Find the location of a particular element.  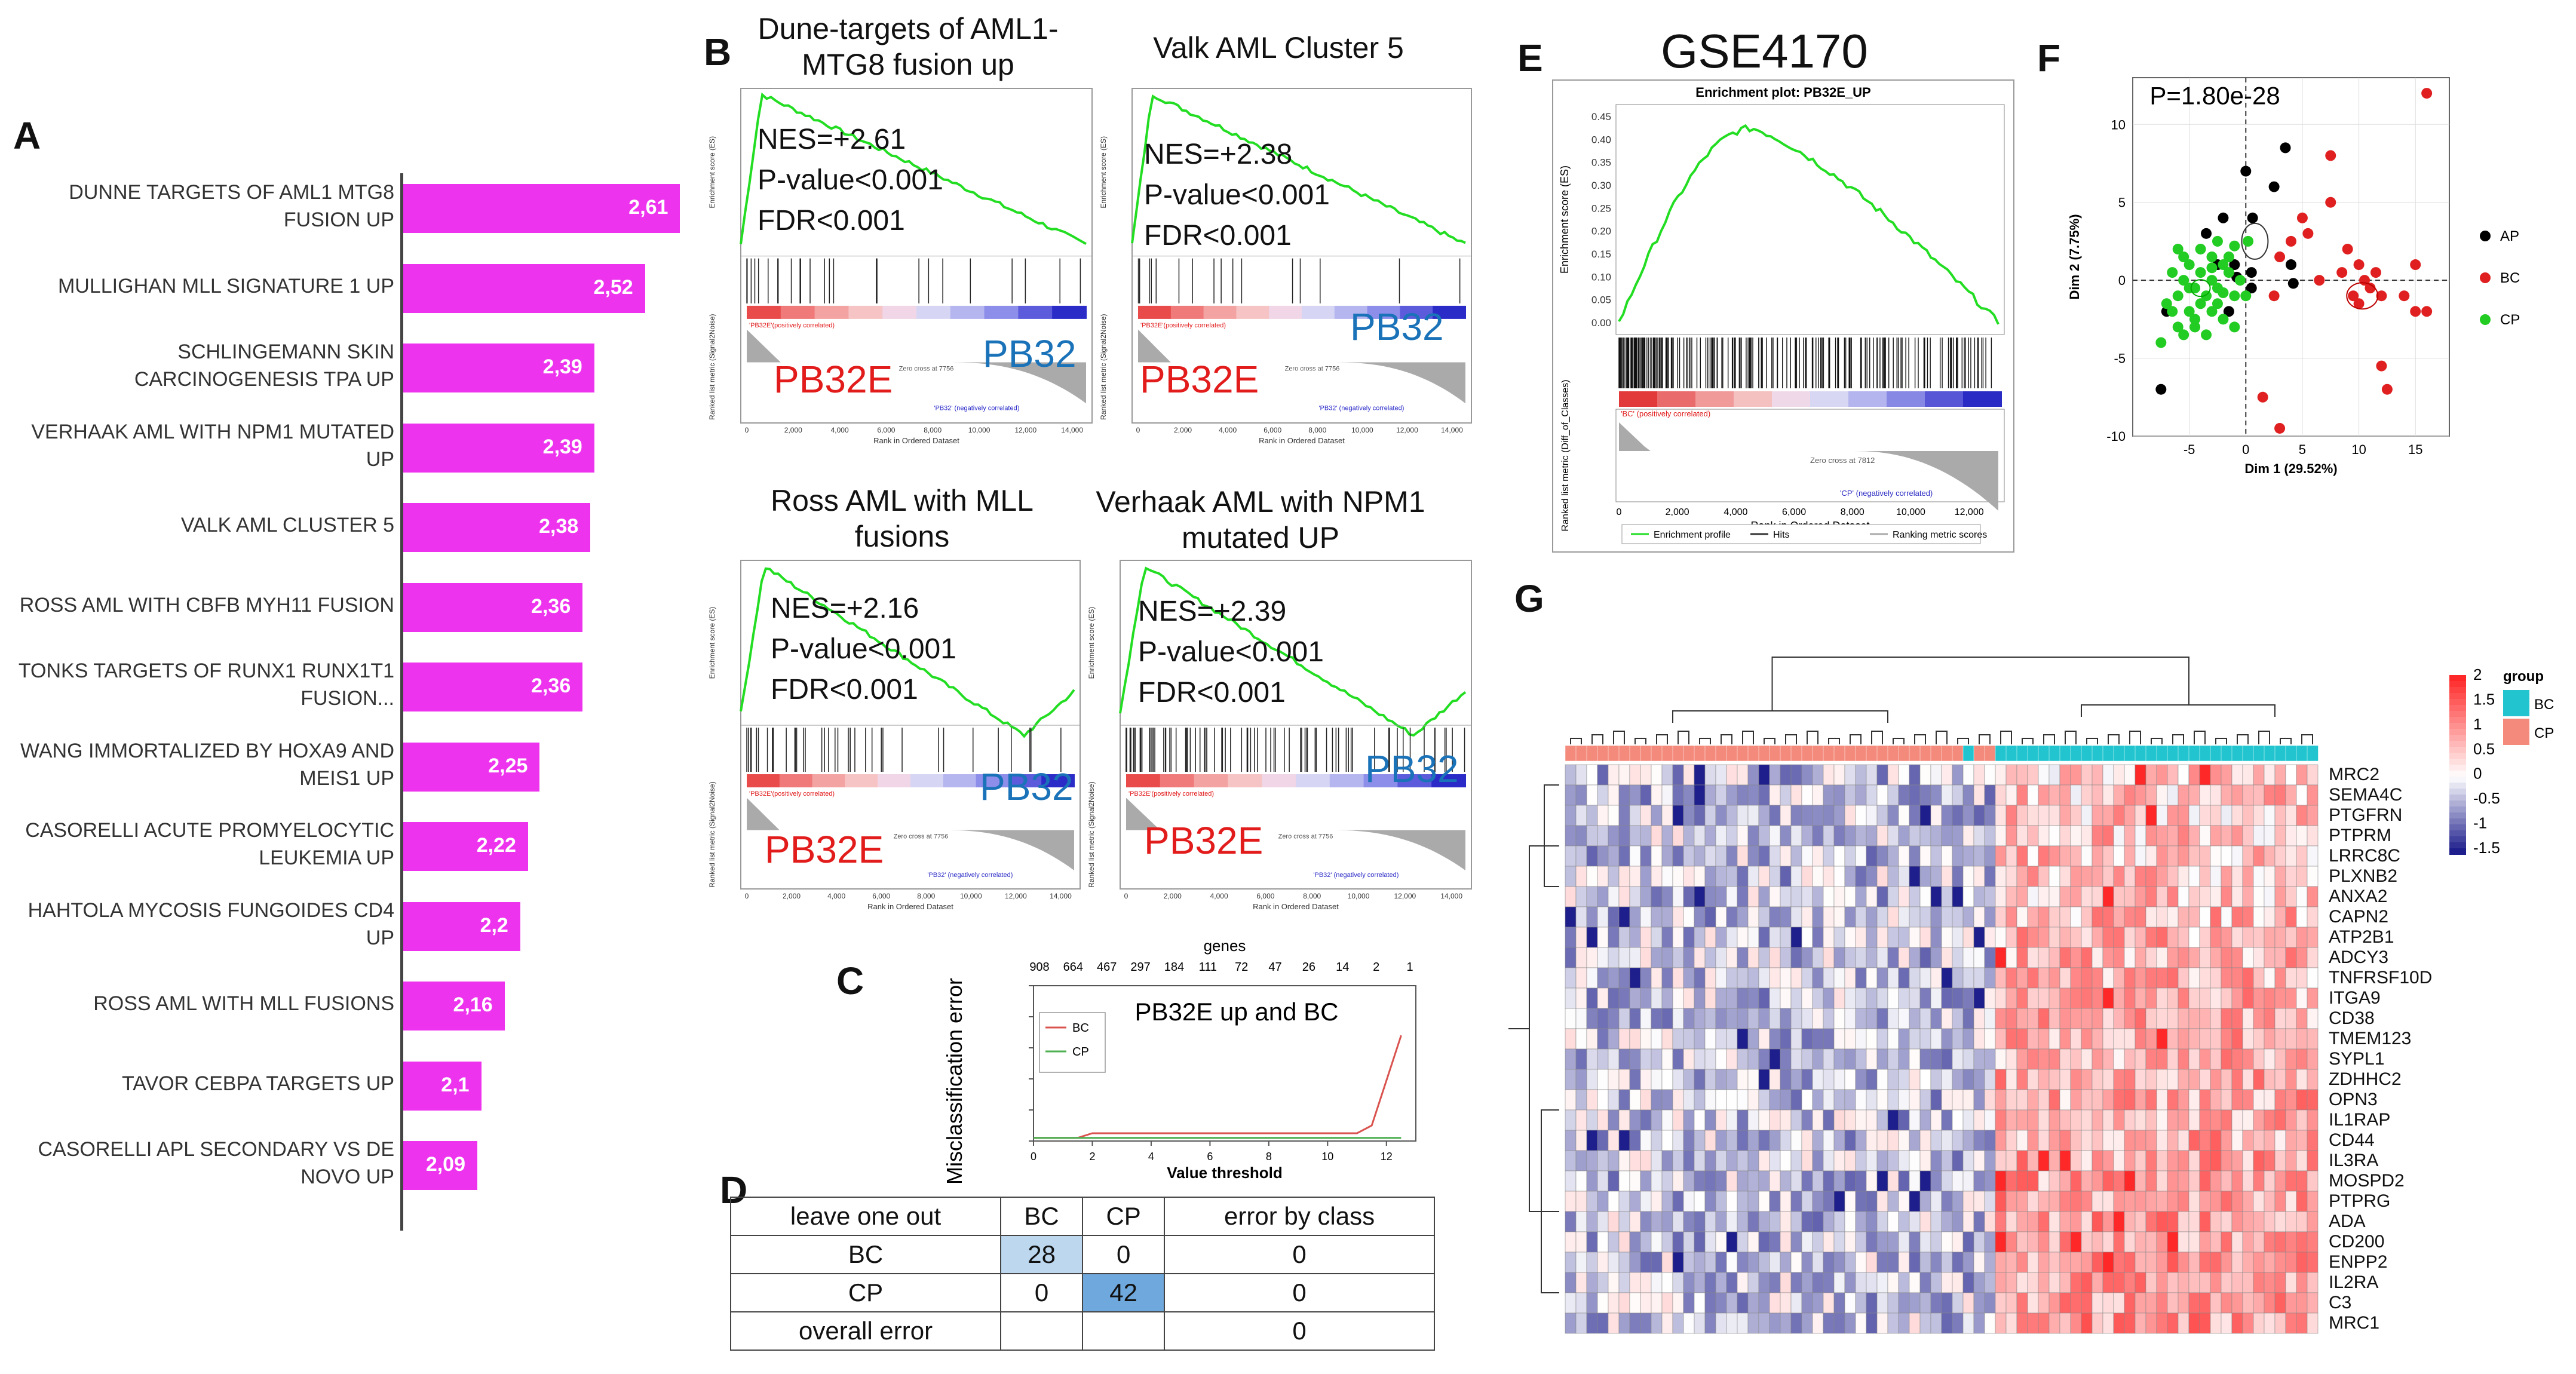

colorbar-segment is located at coordinates (2457, 702).